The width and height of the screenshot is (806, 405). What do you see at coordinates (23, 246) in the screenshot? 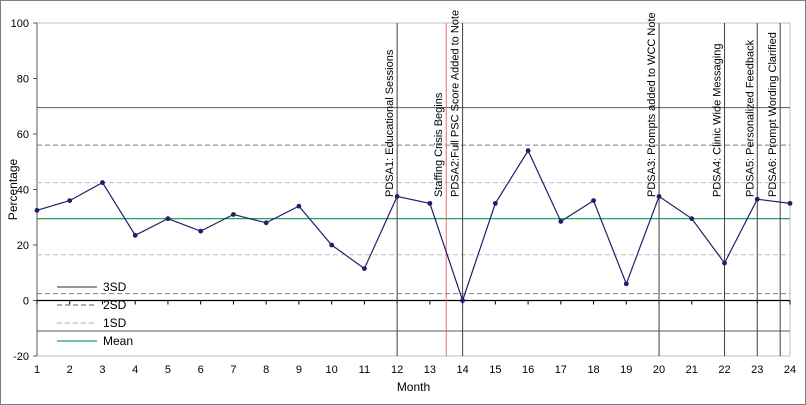
I see `y-tick-label: 20` at bounding box center [23, 246].